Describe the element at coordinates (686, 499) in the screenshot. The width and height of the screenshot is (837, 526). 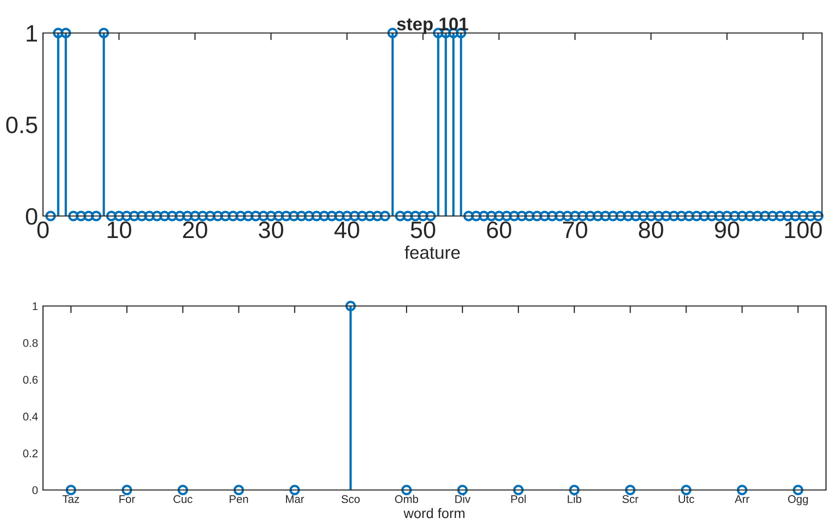
I see `x-tick-label: Utc` at that location.